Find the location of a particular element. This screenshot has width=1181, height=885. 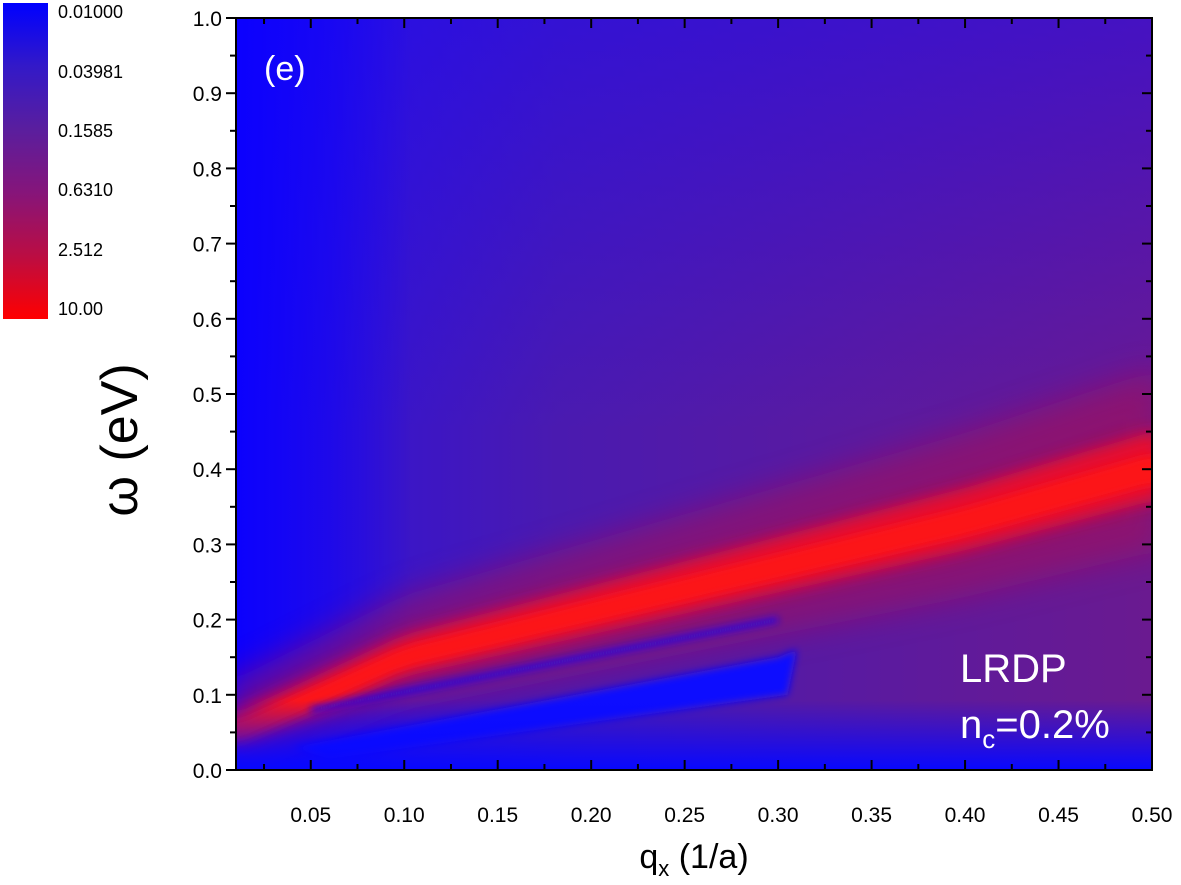

y-tick-label: 0.7 is located at coordinates (207, 245).